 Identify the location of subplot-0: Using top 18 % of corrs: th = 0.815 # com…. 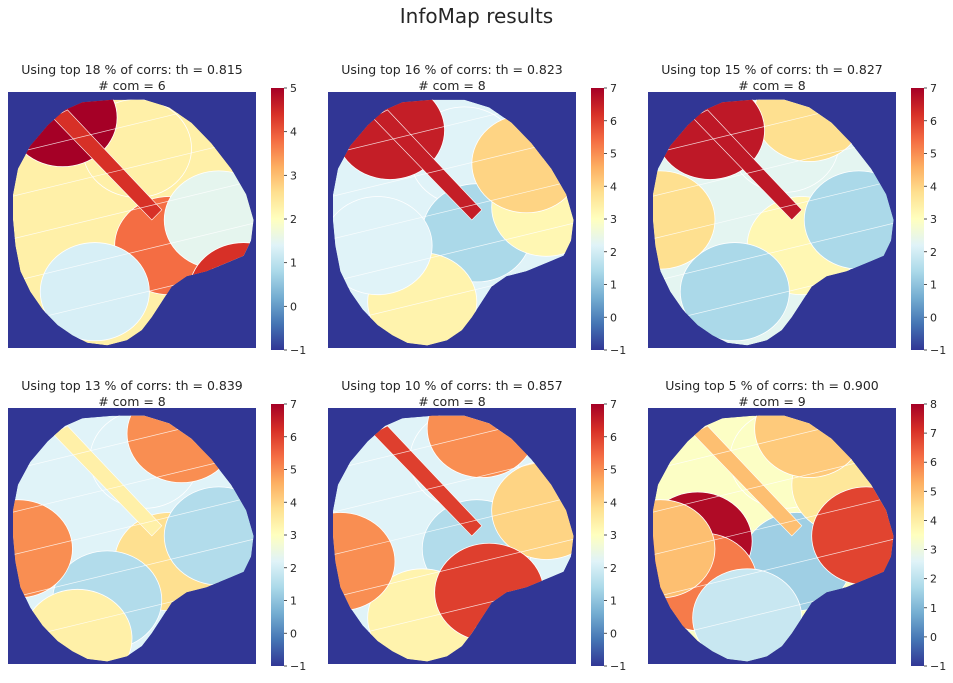
(168, 210).